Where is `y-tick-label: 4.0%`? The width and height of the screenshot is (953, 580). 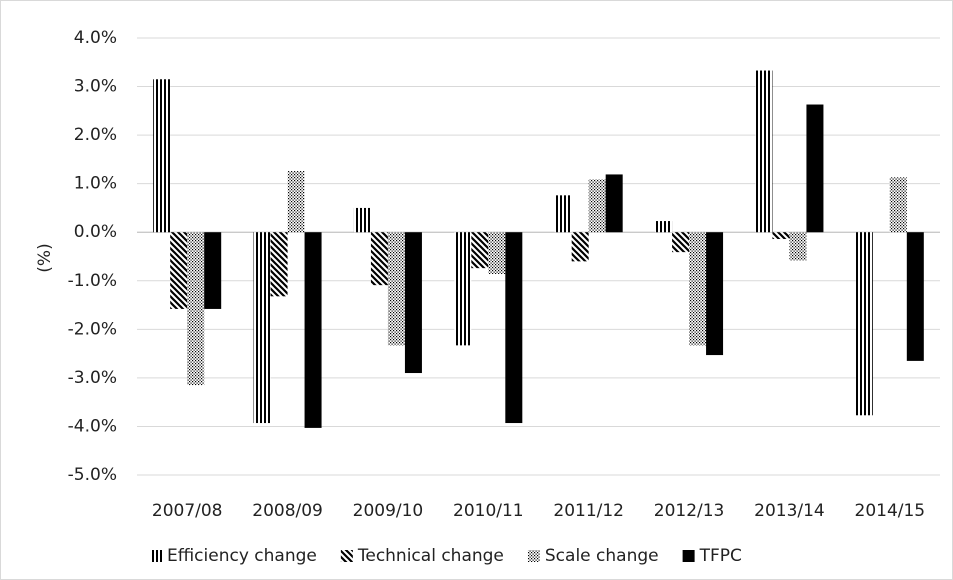 y-tick-label: 4.0% is located at coordinates (95, 38).